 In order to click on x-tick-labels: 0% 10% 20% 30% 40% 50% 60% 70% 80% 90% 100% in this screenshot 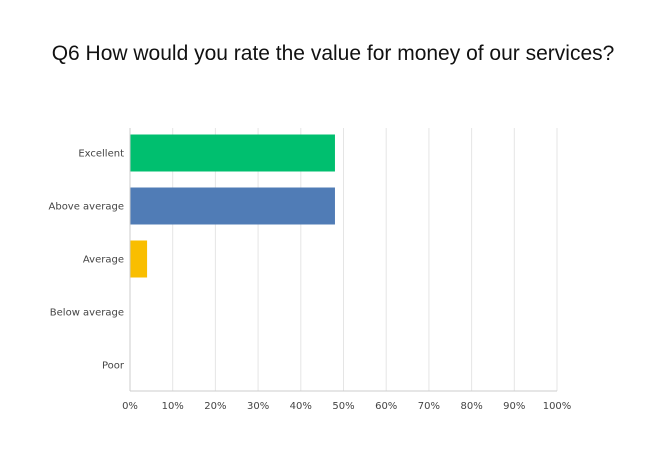, I will do `click(346, 406)`.